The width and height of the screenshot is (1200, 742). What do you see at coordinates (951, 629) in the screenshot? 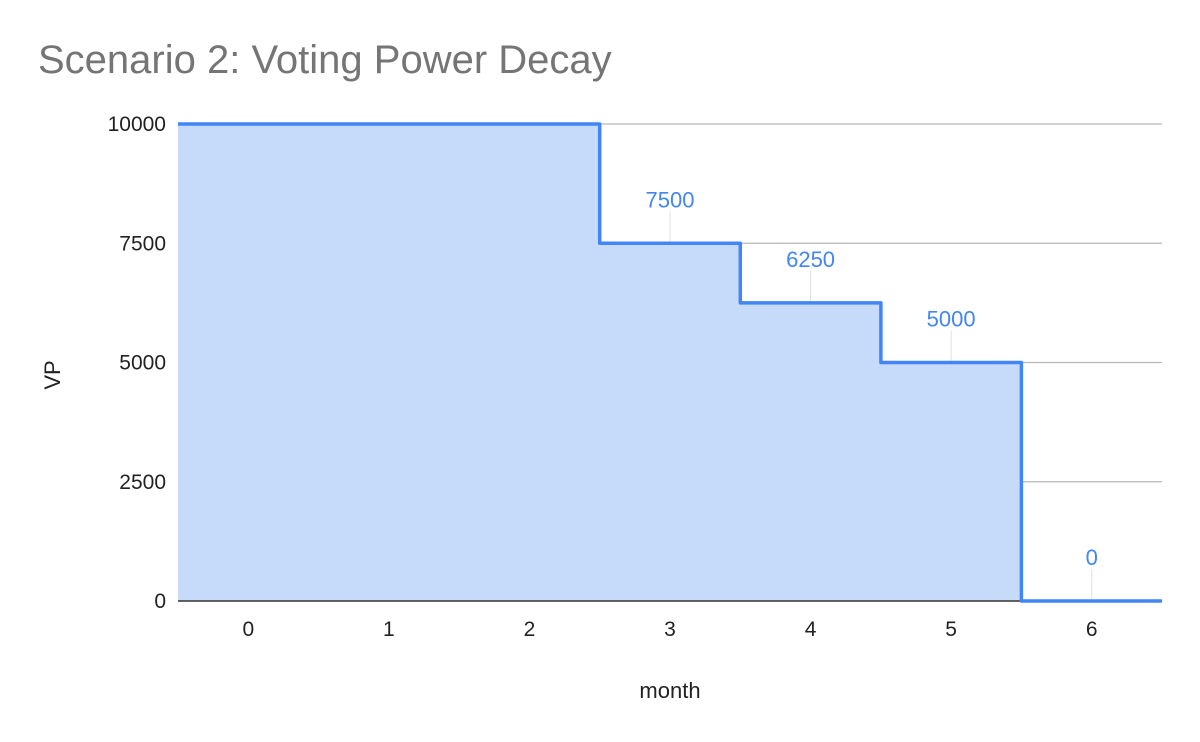
I see `x-tick-label: 5` at bounding box center [951, 629].